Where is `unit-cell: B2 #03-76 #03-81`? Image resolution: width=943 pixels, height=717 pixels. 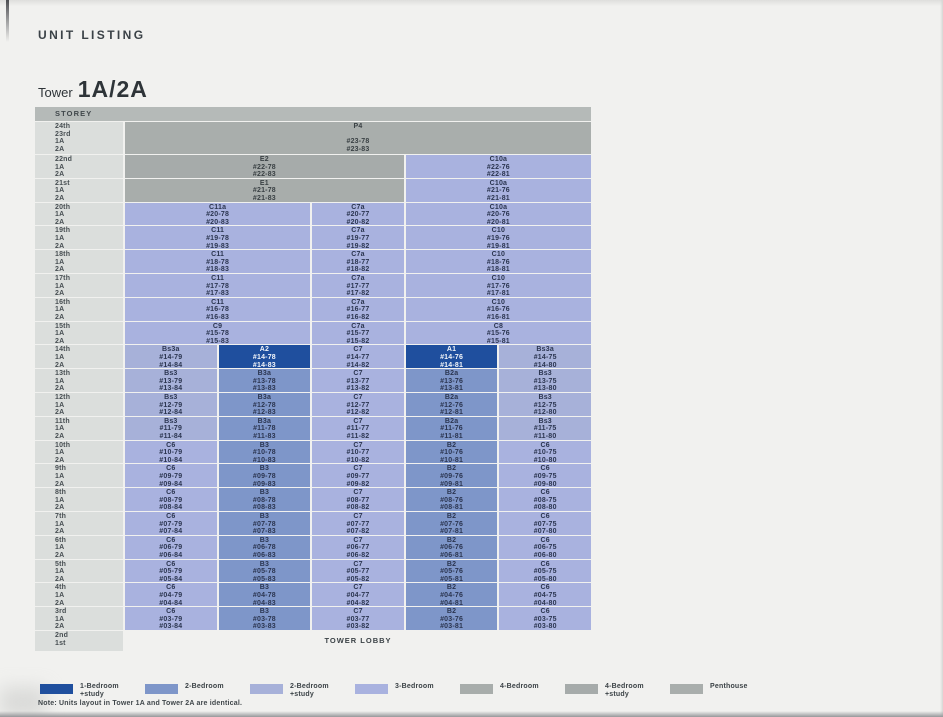
unit-cell: B2 #03-76 #03-81 is located at coordinates (451, 618).